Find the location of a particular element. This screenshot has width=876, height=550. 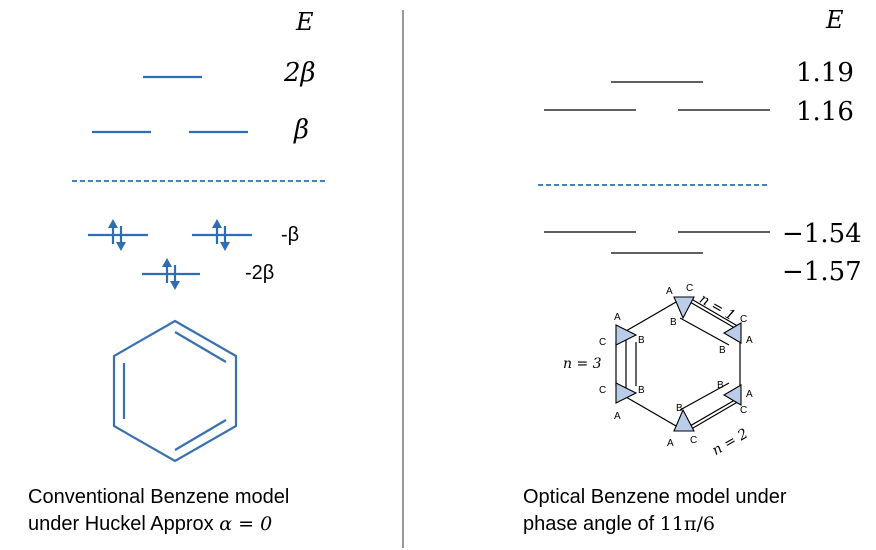

right-energy-levels is located at coordinates (657, 167).